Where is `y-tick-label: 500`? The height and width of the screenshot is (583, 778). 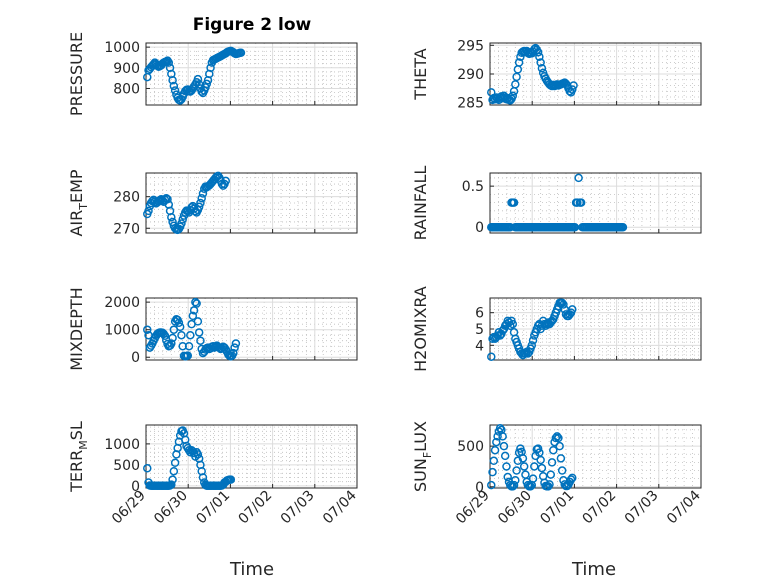 y-tick-label: 500 is located at coordinates (470, 447).